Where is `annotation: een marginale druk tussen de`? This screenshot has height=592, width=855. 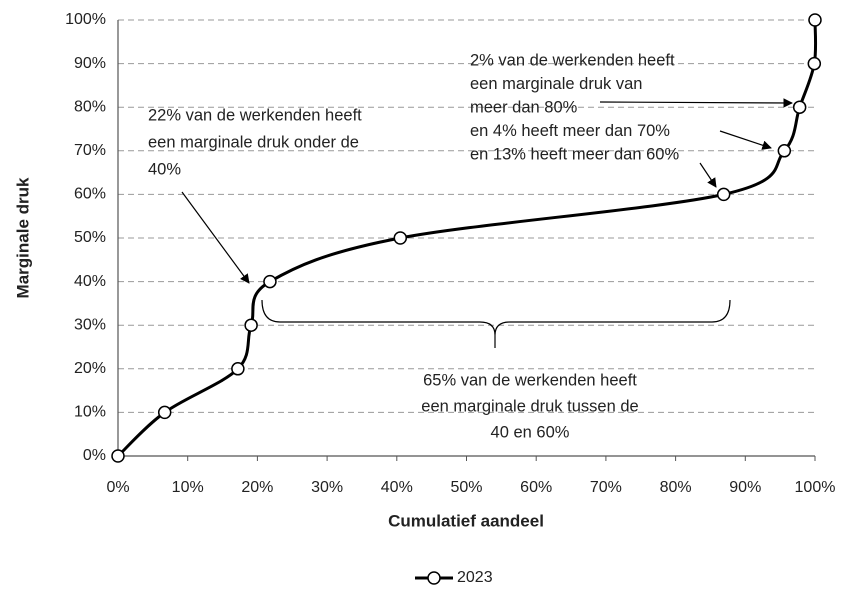 annotation: een marginale druk tussen de is located at coordinates (529, 406).